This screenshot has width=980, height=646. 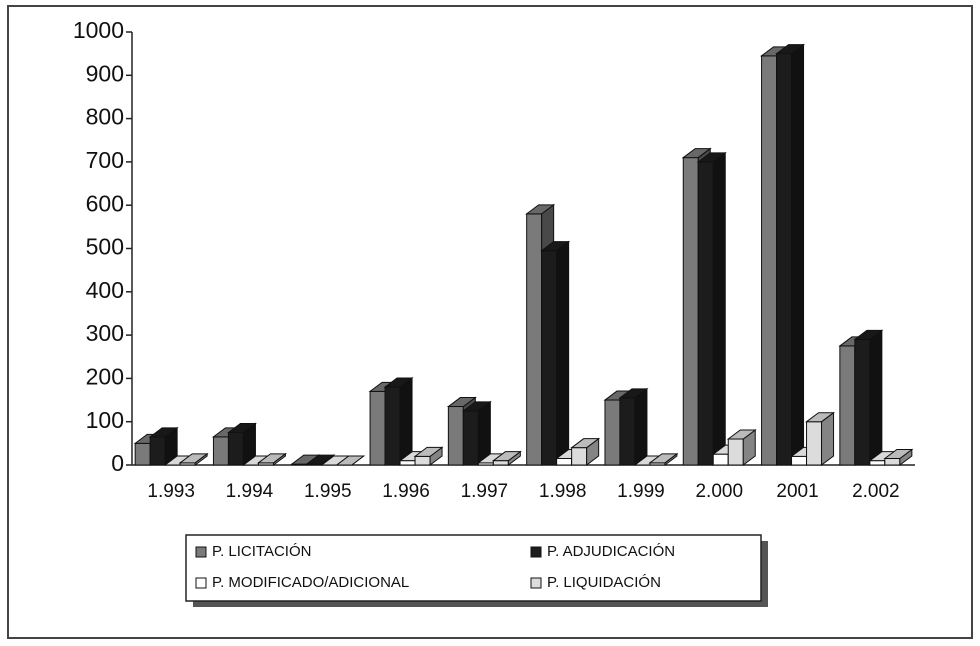 What do you see at coordinates (105, 420) in the screenshot?
I see `y-tick-label: 100` at bounding box center [105, 420].